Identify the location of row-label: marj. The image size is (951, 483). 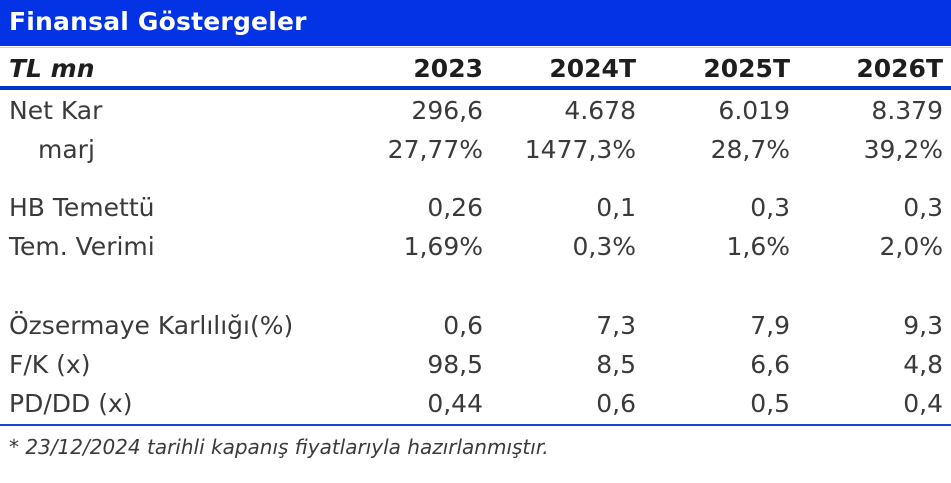
(66, 149).